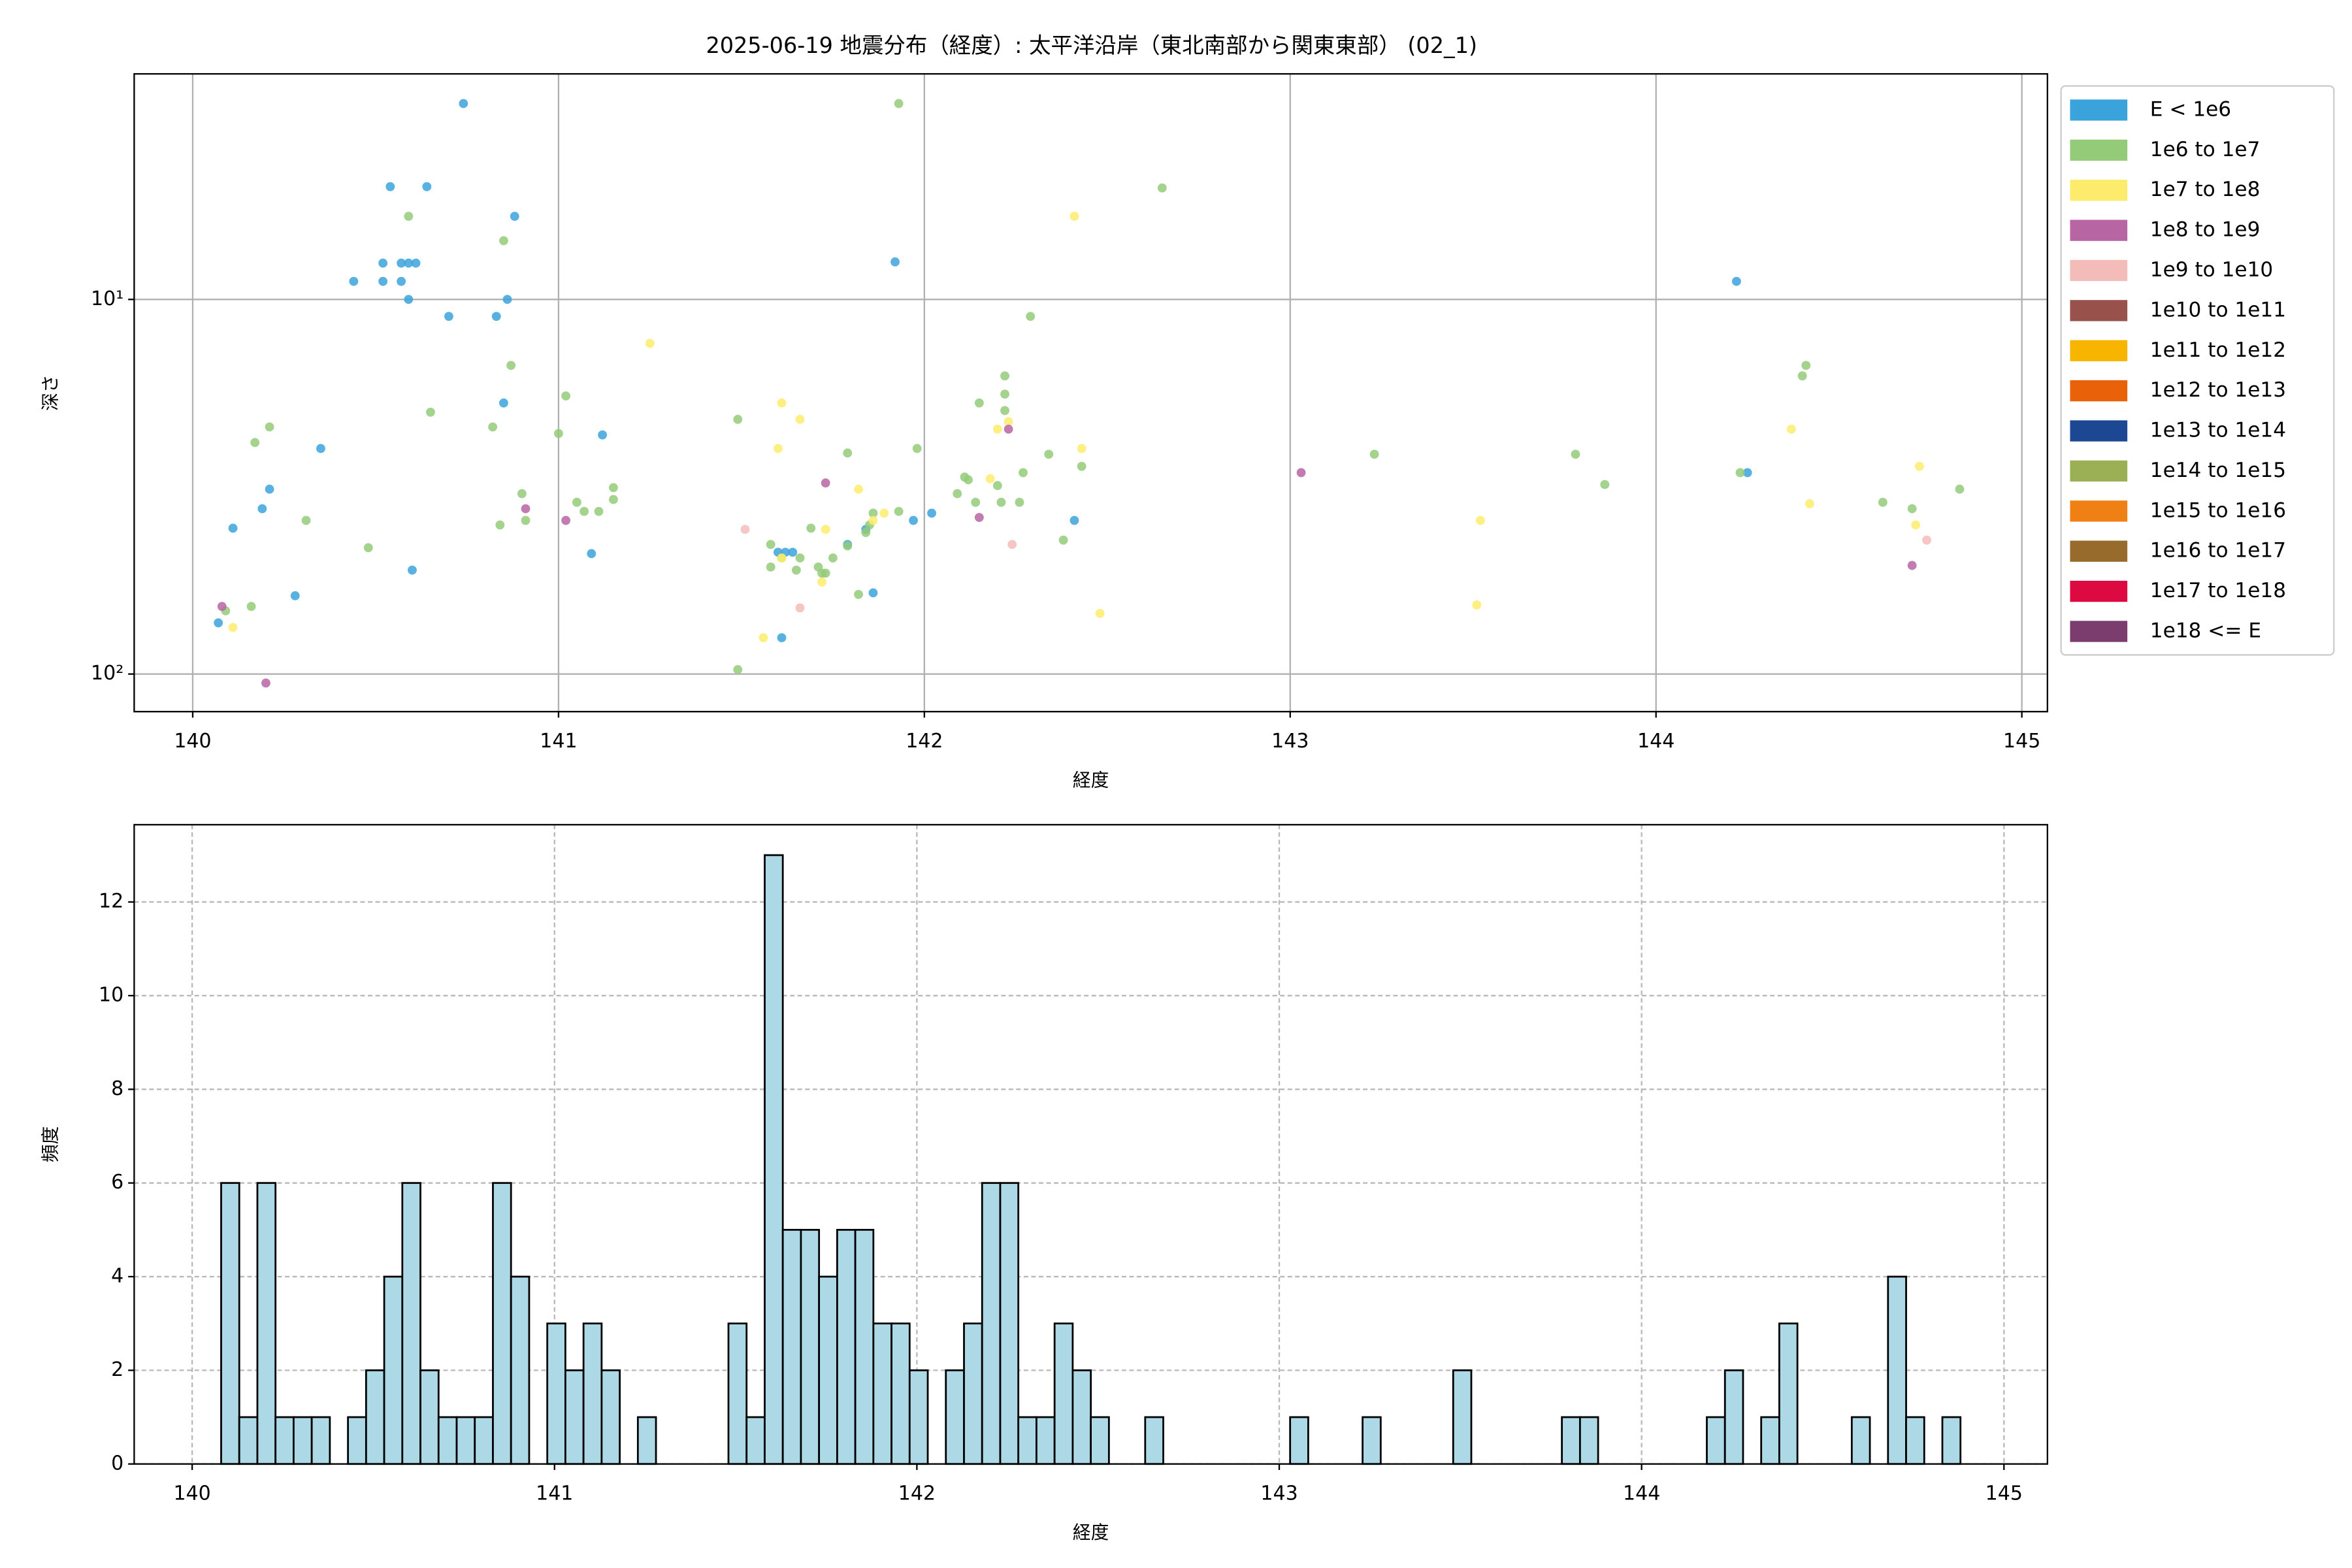  I want to click on y-axis-label: 頻度, so click(50, 1144).